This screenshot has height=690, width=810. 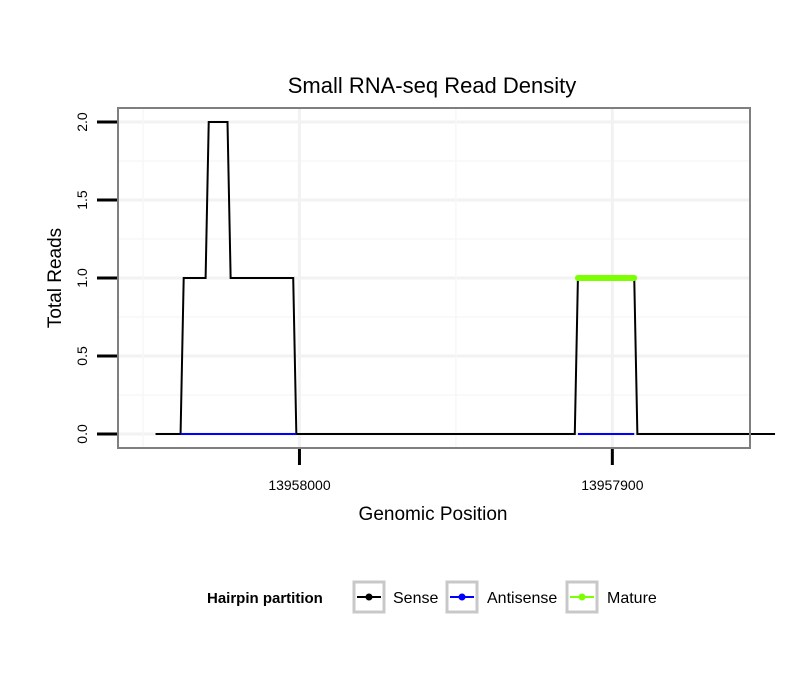 What do you see at coordinates (522, 598) in the screenshot?
I see `legend-label-antisense: Antisense` at bounding box center [522, 598].